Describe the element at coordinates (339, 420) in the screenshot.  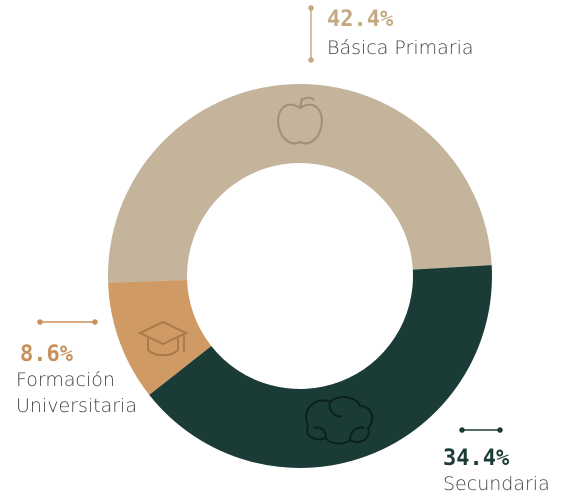
I see `brain-icon` at that location.